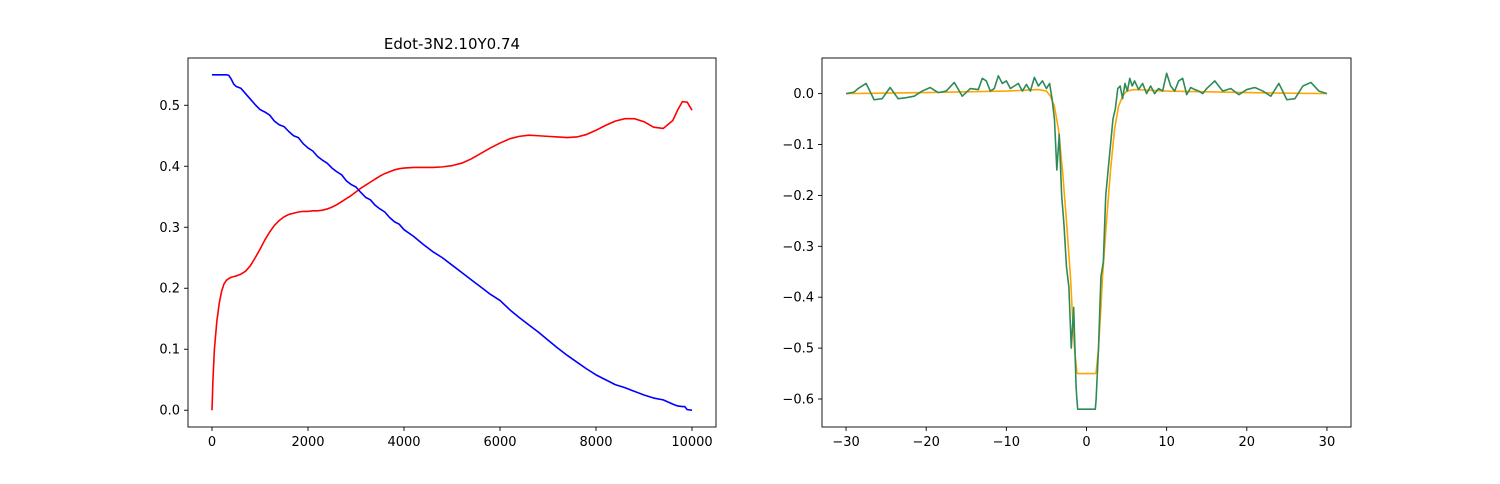 Image resolution: width=1500 pixels, height=484 pixels. What do you see at coordinates (169, 411) in the screenshot?
I see `chart-left-y-tick-label: 0.0` at bounding box center [169, 411].